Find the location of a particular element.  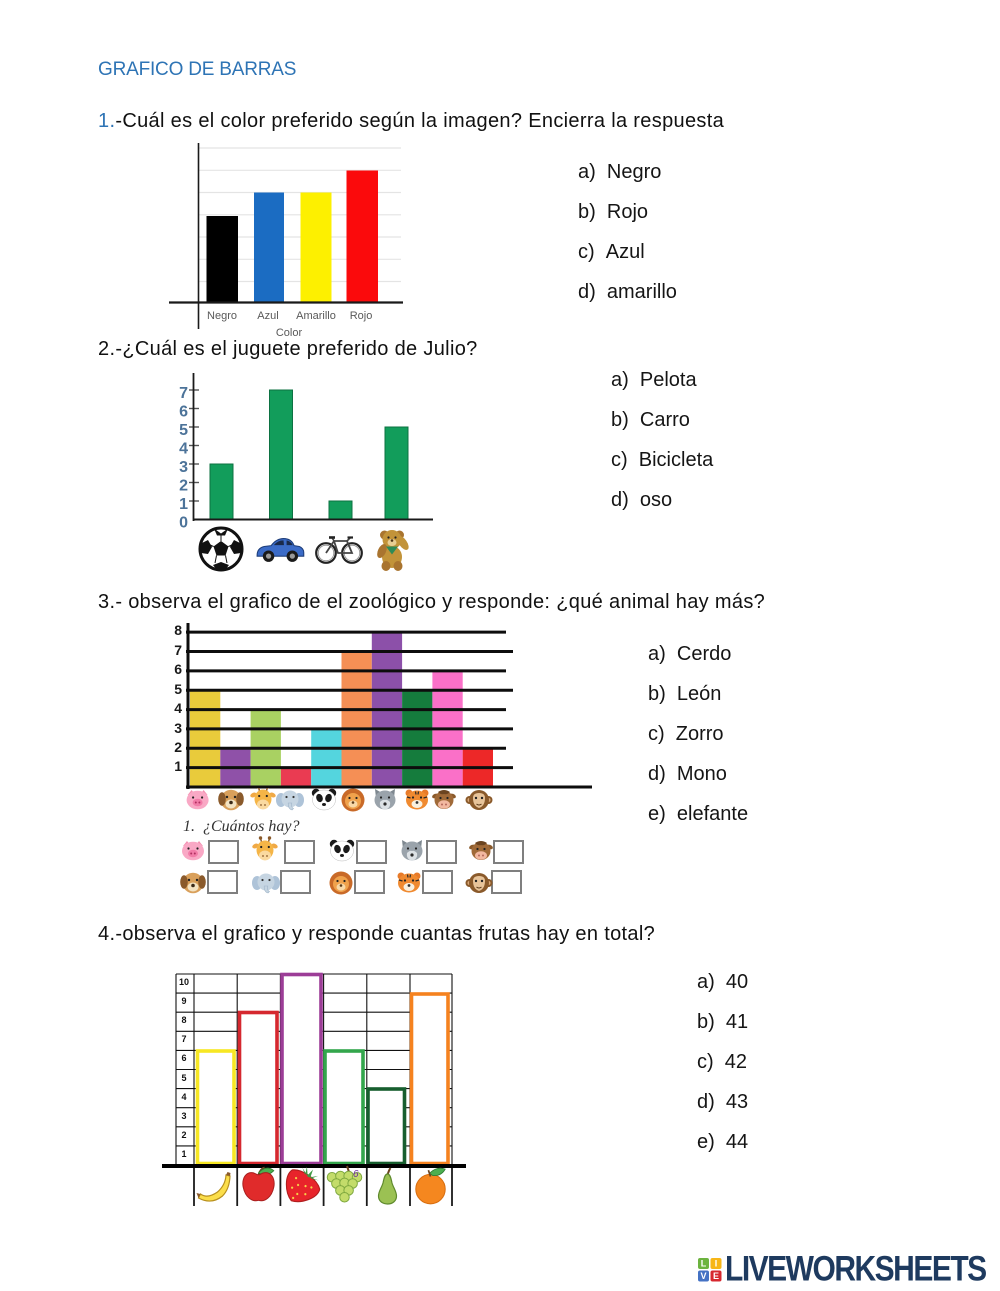

svg-text: Rojo is located at coordinates (361, 316).